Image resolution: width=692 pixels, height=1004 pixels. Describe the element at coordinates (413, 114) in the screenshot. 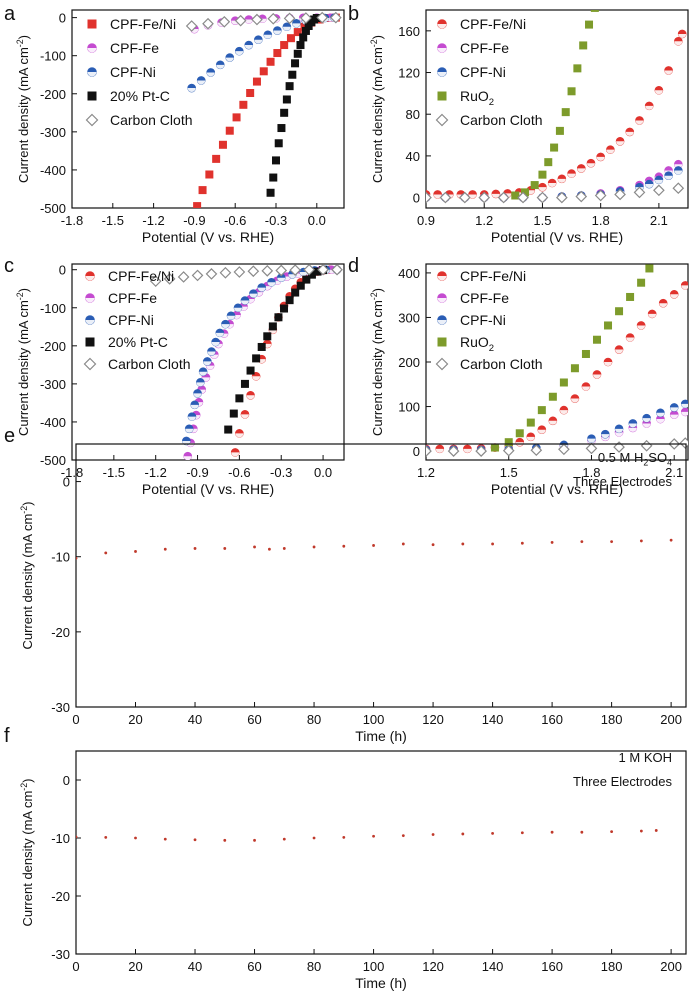

I see `y-tick-label: 80` at that location.